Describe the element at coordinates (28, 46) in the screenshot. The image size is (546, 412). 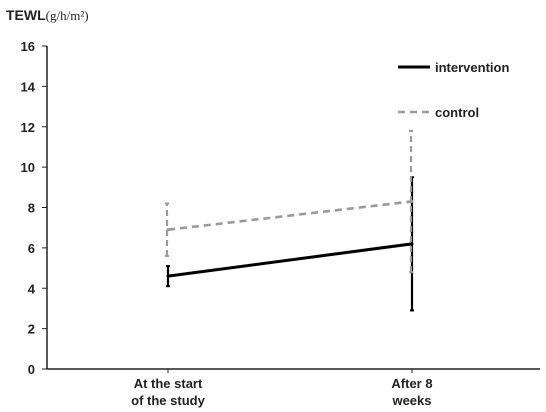
I see `y-tick-label: 16` at that location.